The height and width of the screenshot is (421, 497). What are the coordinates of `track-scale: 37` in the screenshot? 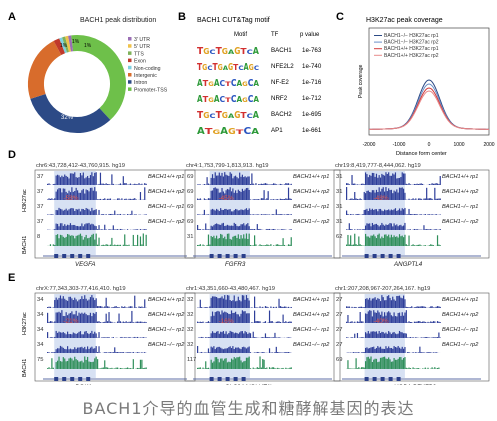 It's located at (40, 177).